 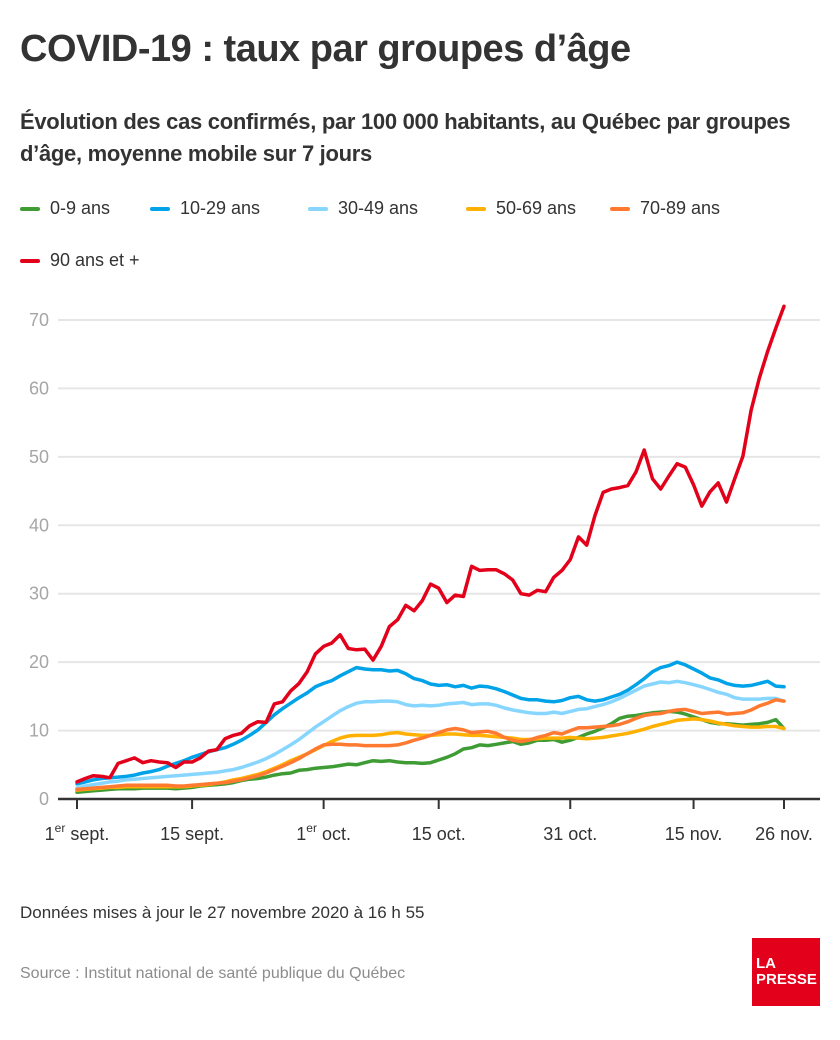 What do you see at coordinates (680, 208) in the screenshot?
I see `legend-label: 70-89 ans` at bounding box center [680, 208].